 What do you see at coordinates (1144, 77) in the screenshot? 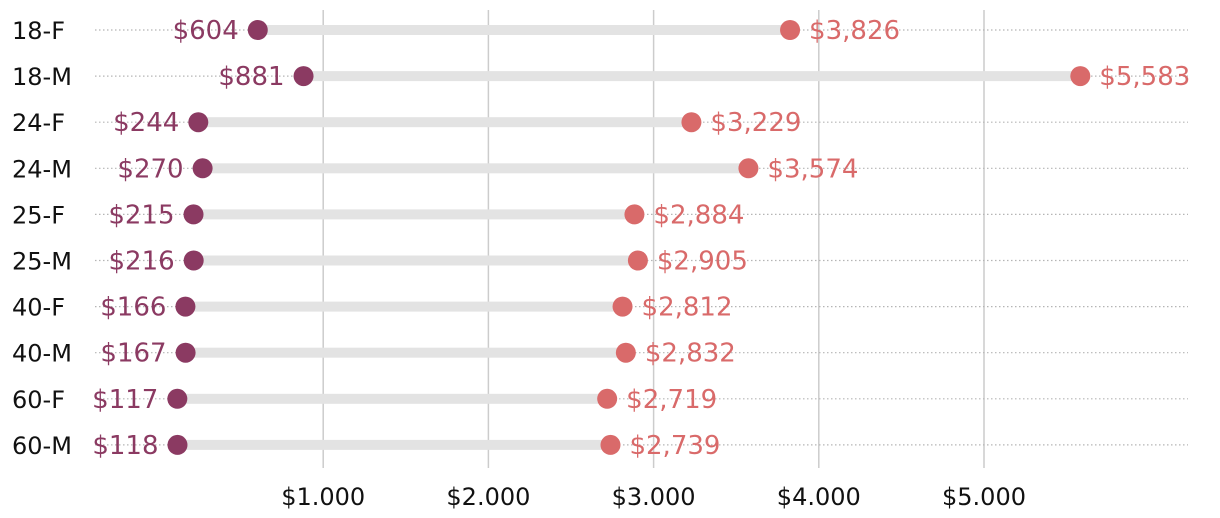
I see `high-value-label: $5,583` at bounding box center [1144, 77].